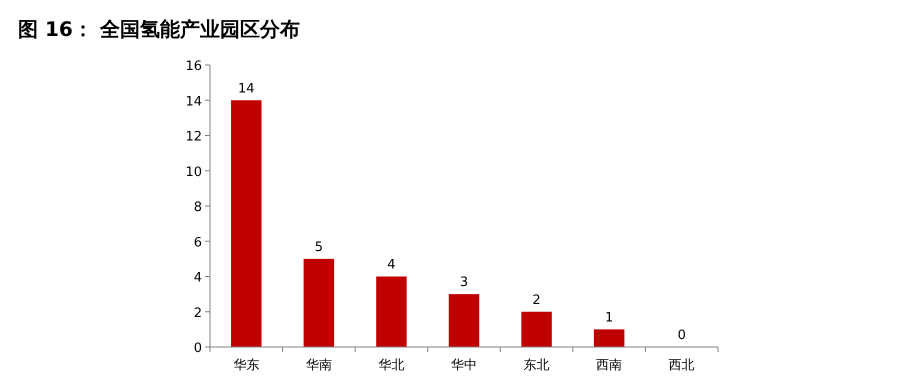 The width and height of the screenshot is (899, 392). What do you see at coordinates (198, 278) in the screenshot?
I see `y-tick-label: 4` at bounding box center [198, 278].